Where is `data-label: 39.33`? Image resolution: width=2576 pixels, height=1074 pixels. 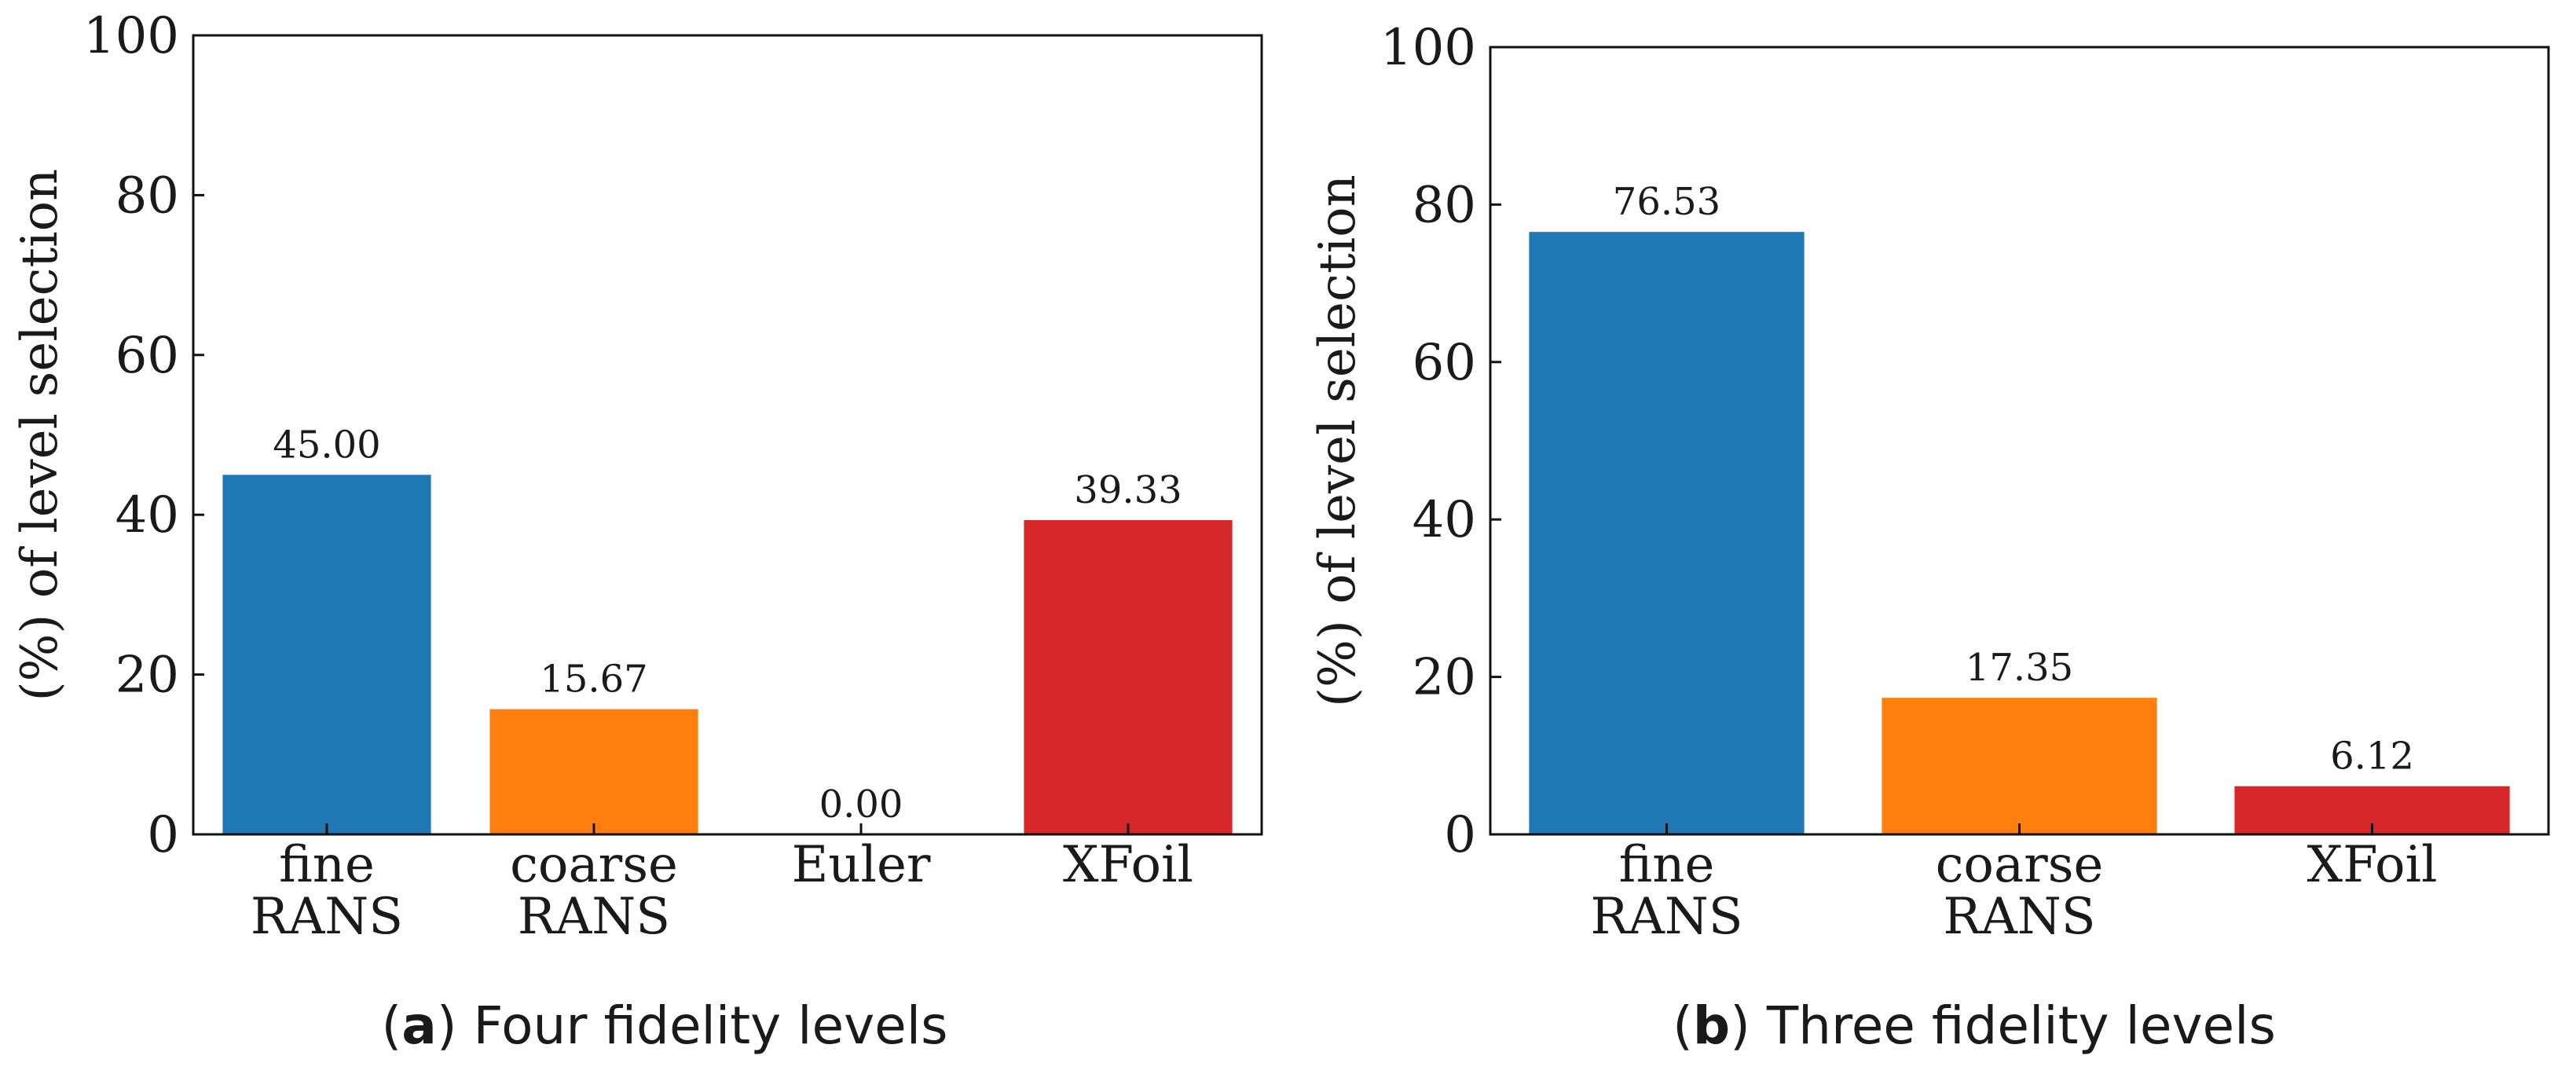 data-label: 39.33 is located at coordinates (1128, 490).